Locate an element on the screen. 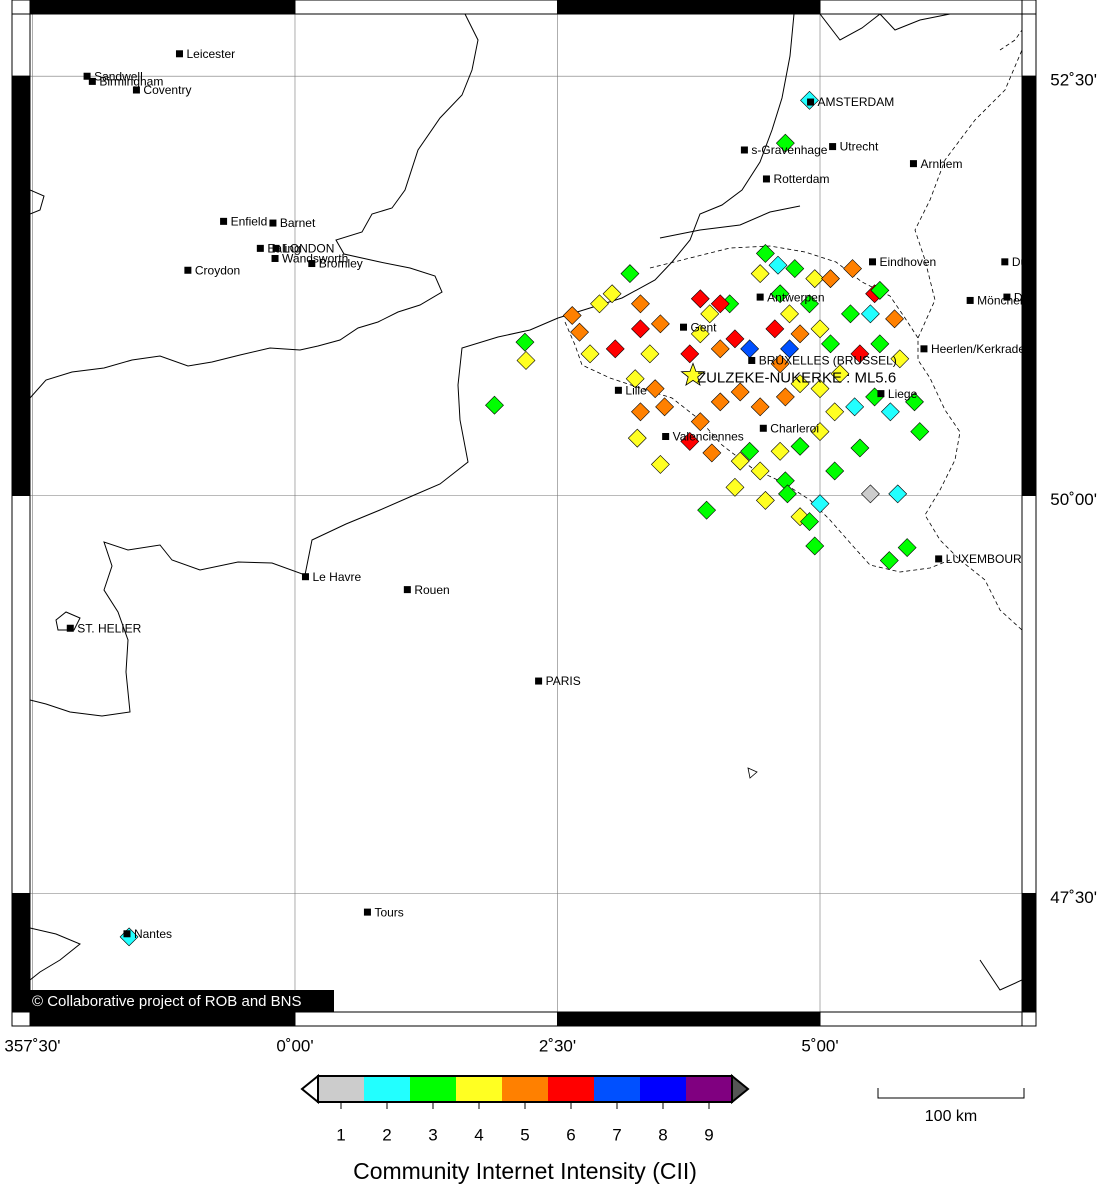 The height and width of the screenshot is (1188, 1100). city-label: ST. HELIER is located at coordinates (109, 628).